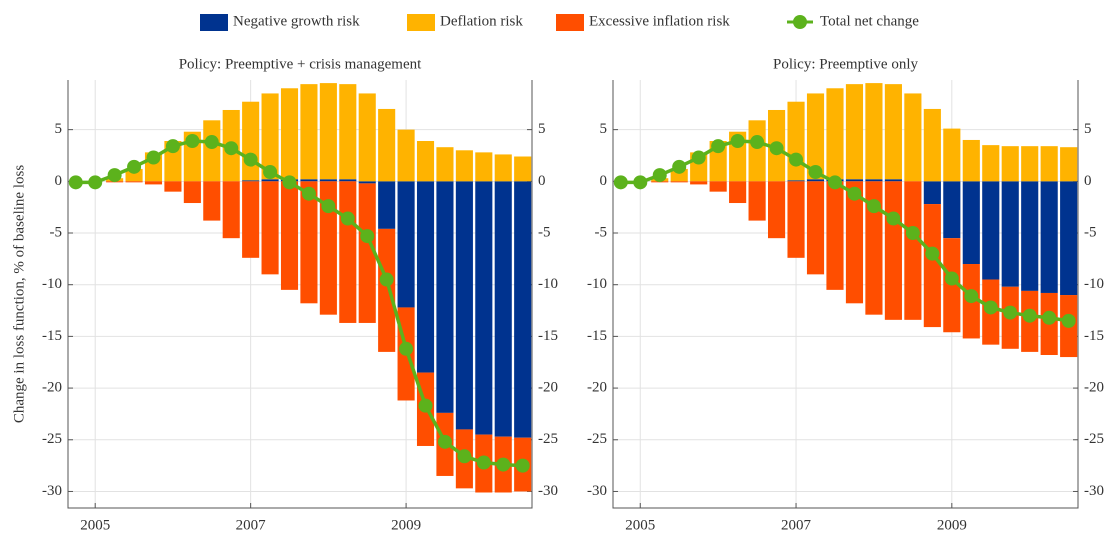  What do you see at coordinates (597, 491) in the screenshot?
I see `y-tick-label: -30` at bounding box center [597, 491].